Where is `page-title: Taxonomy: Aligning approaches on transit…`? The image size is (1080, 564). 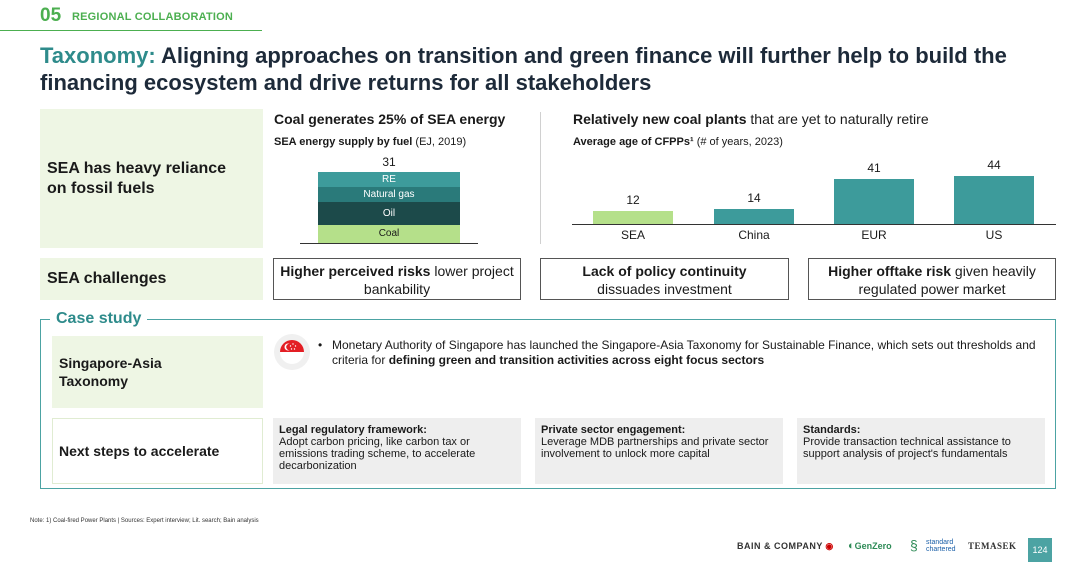
page-title: Taxonomy: Aligning approaches on transit… is located at coordinates (550, 69).